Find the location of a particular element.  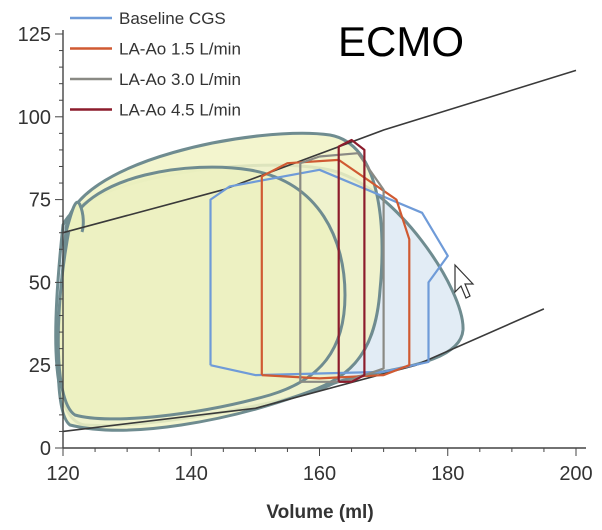

mouse-cursor-icon is located at coordinates (464, 281).